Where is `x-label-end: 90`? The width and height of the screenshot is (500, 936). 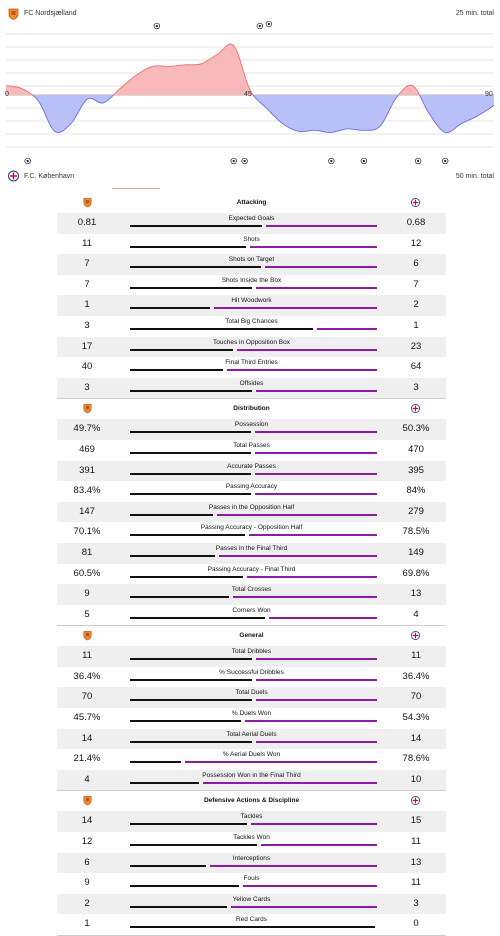
x-label-end: 90 is located at coordinates (489, 94).